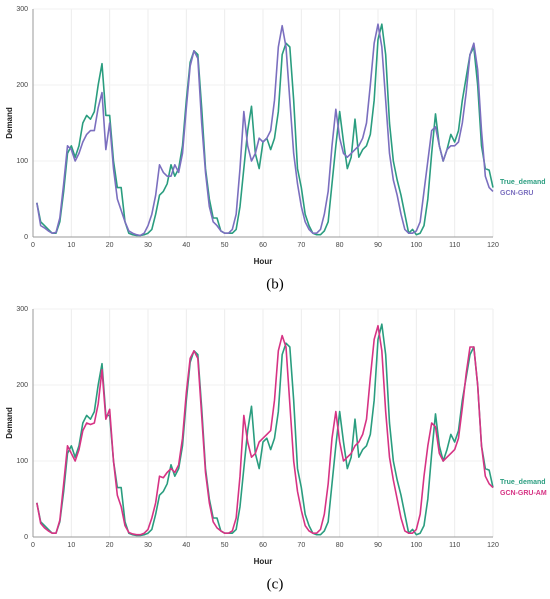  I want to click on caption: (b), so click(275, 284).